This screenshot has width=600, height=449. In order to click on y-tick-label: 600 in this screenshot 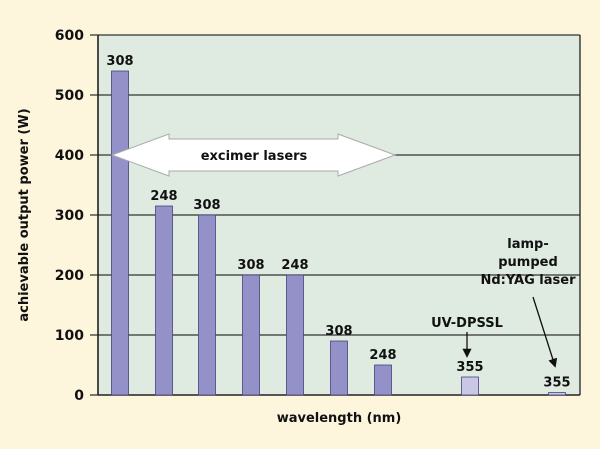, I will do `click(69, 36)`.